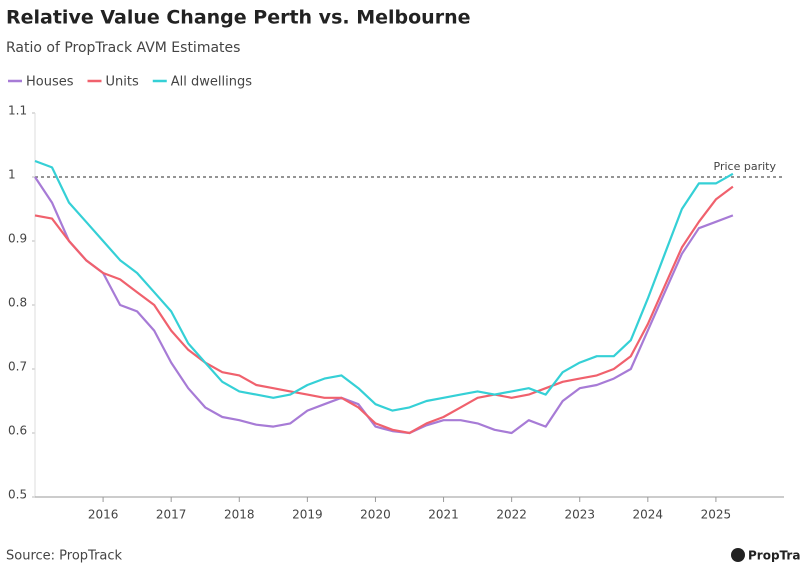 This screenshot has width=800, height=569. I want to click on parity-label: Price parity, so click(745, 166).